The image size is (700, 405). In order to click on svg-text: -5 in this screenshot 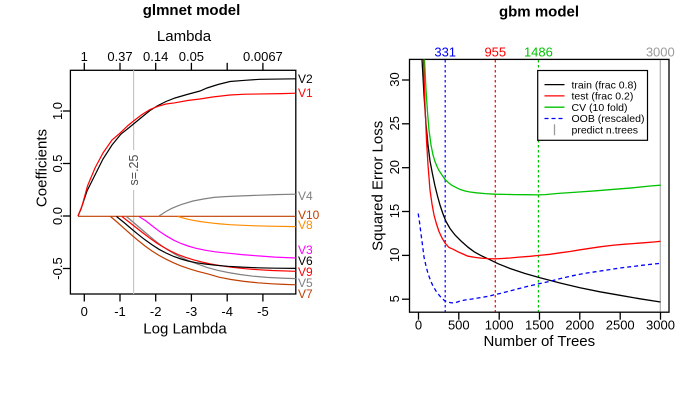, I will do `click(263, 311)`.